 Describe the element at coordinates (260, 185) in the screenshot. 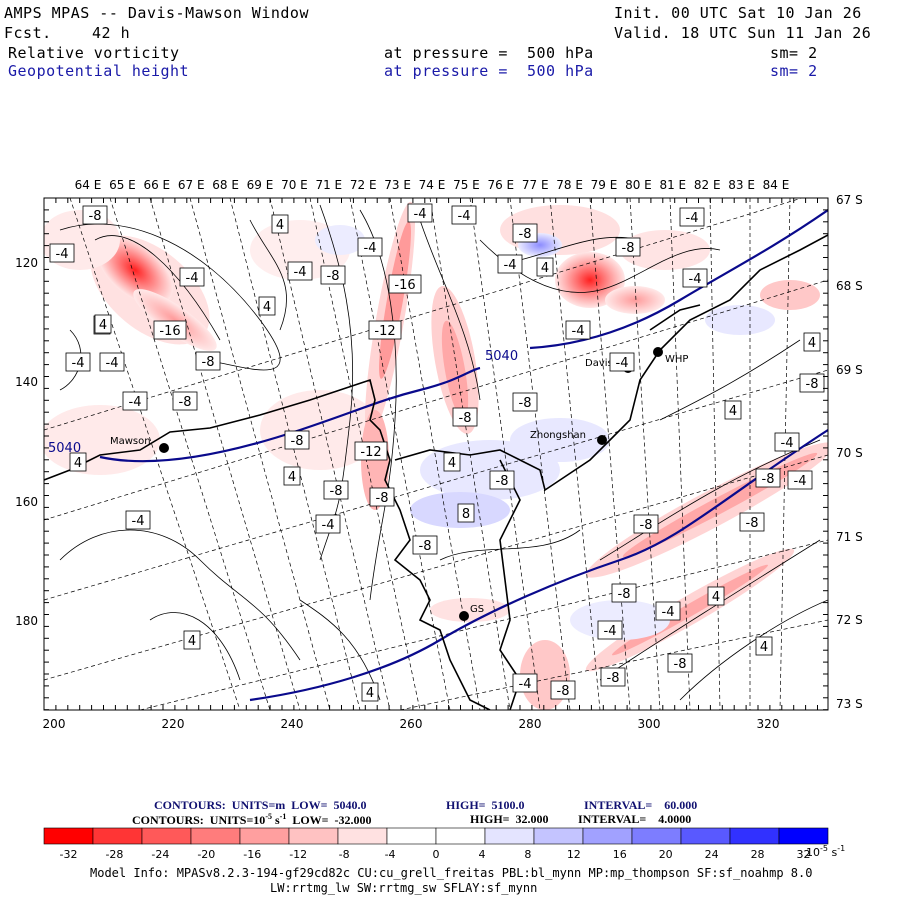

I see `top-axis-label: 69 E` at that location.